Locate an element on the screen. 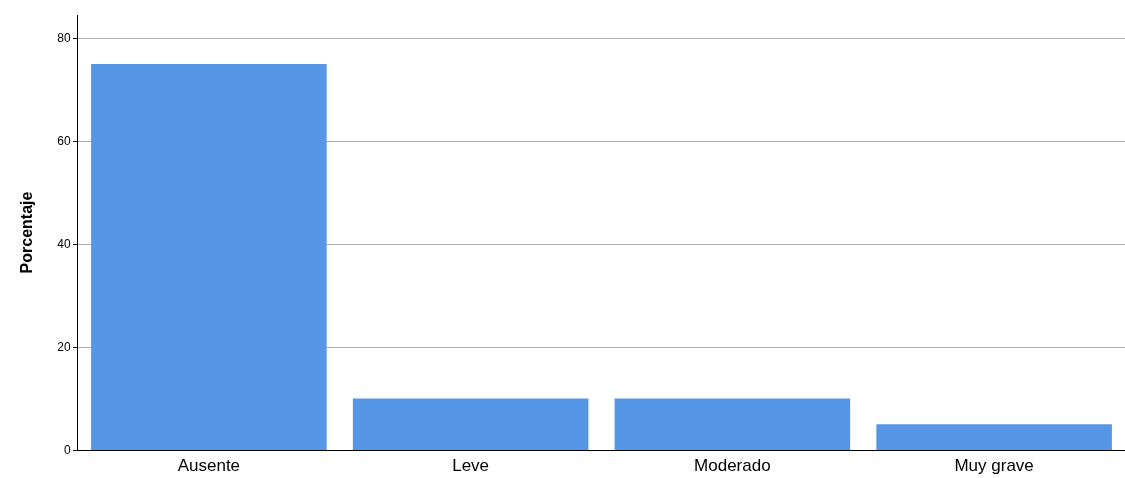 The height and width of the screenshot is (478, 1125). x-tick-label: Ausente is located at coordinates (209, 466).